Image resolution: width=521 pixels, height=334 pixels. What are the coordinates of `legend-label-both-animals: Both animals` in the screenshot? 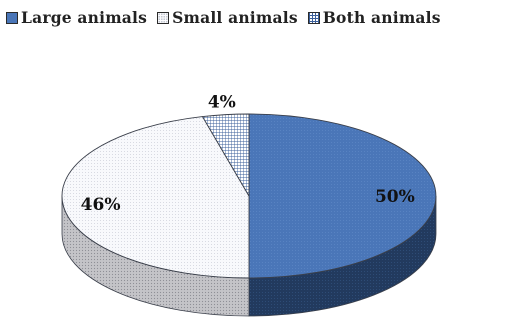 It's located at (381, 17).